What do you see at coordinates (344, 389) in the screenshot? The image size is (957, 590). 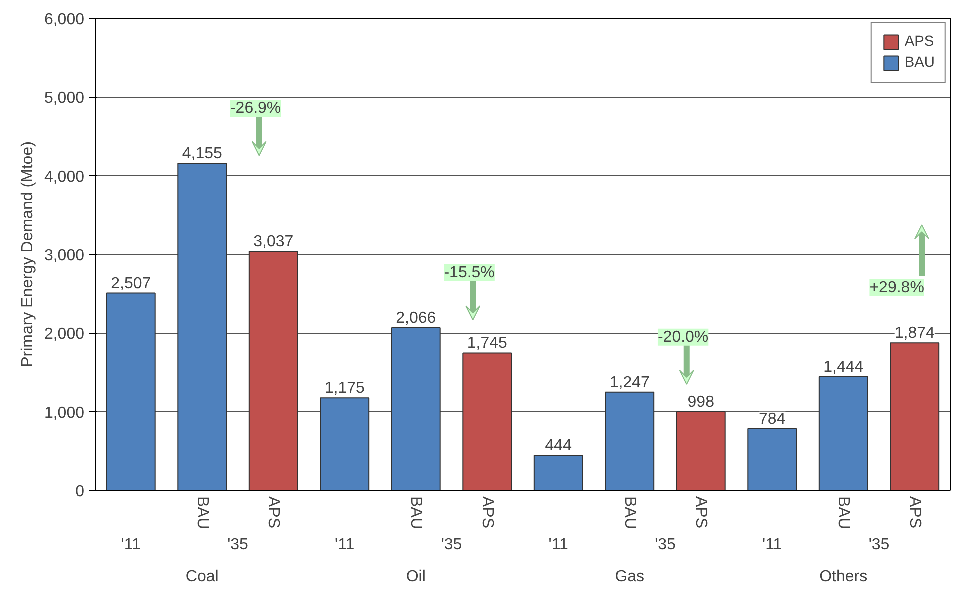 I see `data-label: 1,175` at bounding box center [344, 389].